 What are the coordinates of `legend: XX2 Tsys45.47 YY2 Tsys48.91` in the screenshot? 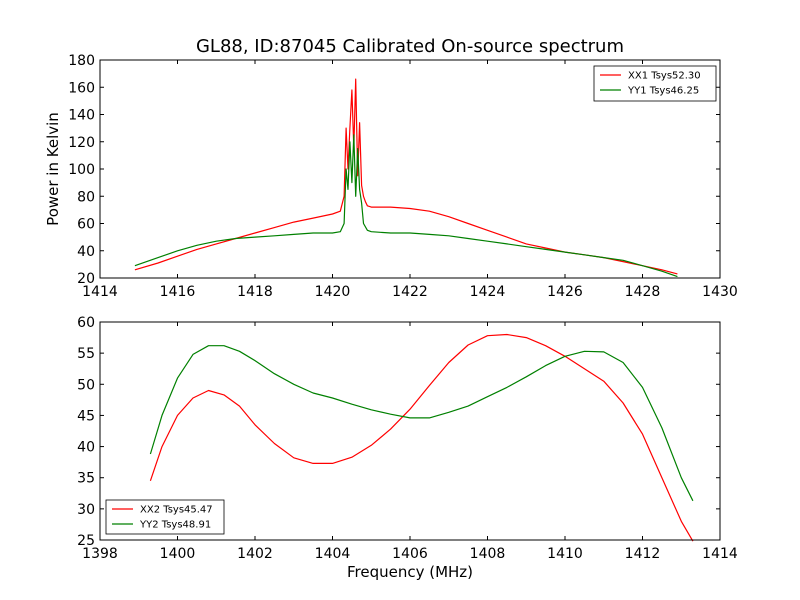 It's located at (165, 517).